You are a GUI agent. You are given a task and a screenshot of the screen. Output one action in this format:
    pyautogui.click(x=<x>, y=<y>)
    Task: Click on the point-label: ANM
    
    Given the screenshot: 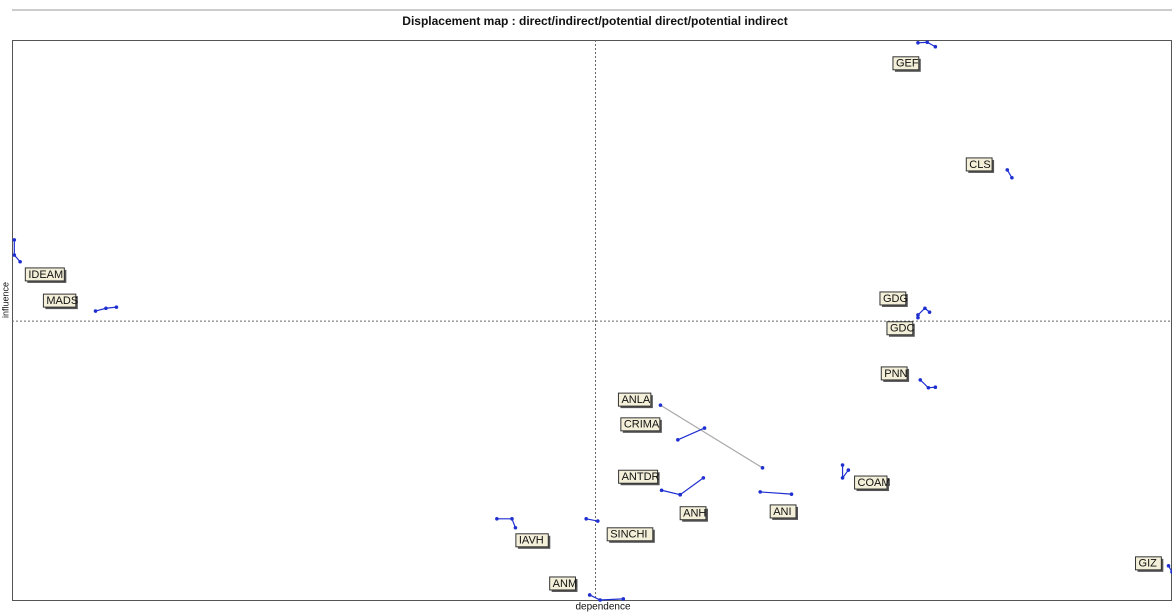 What is the action you would take?
    pyautogui.click(x=565, y=584)
    